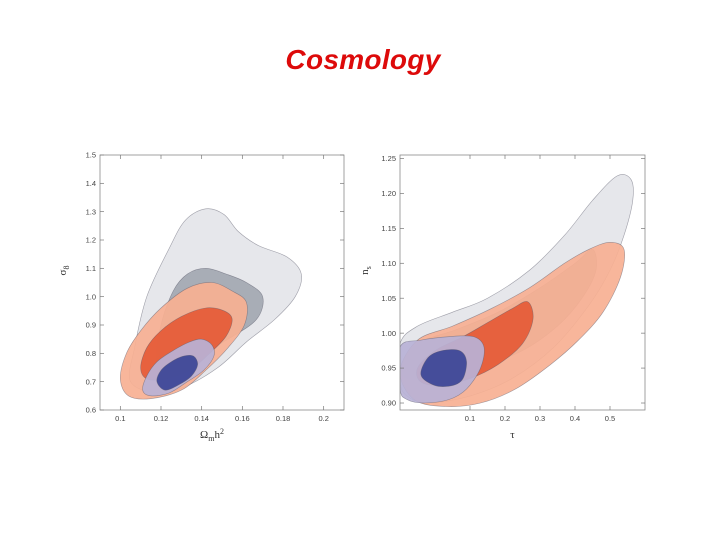  I want to click on x-tick-label: 0.3, so click(540, 418).